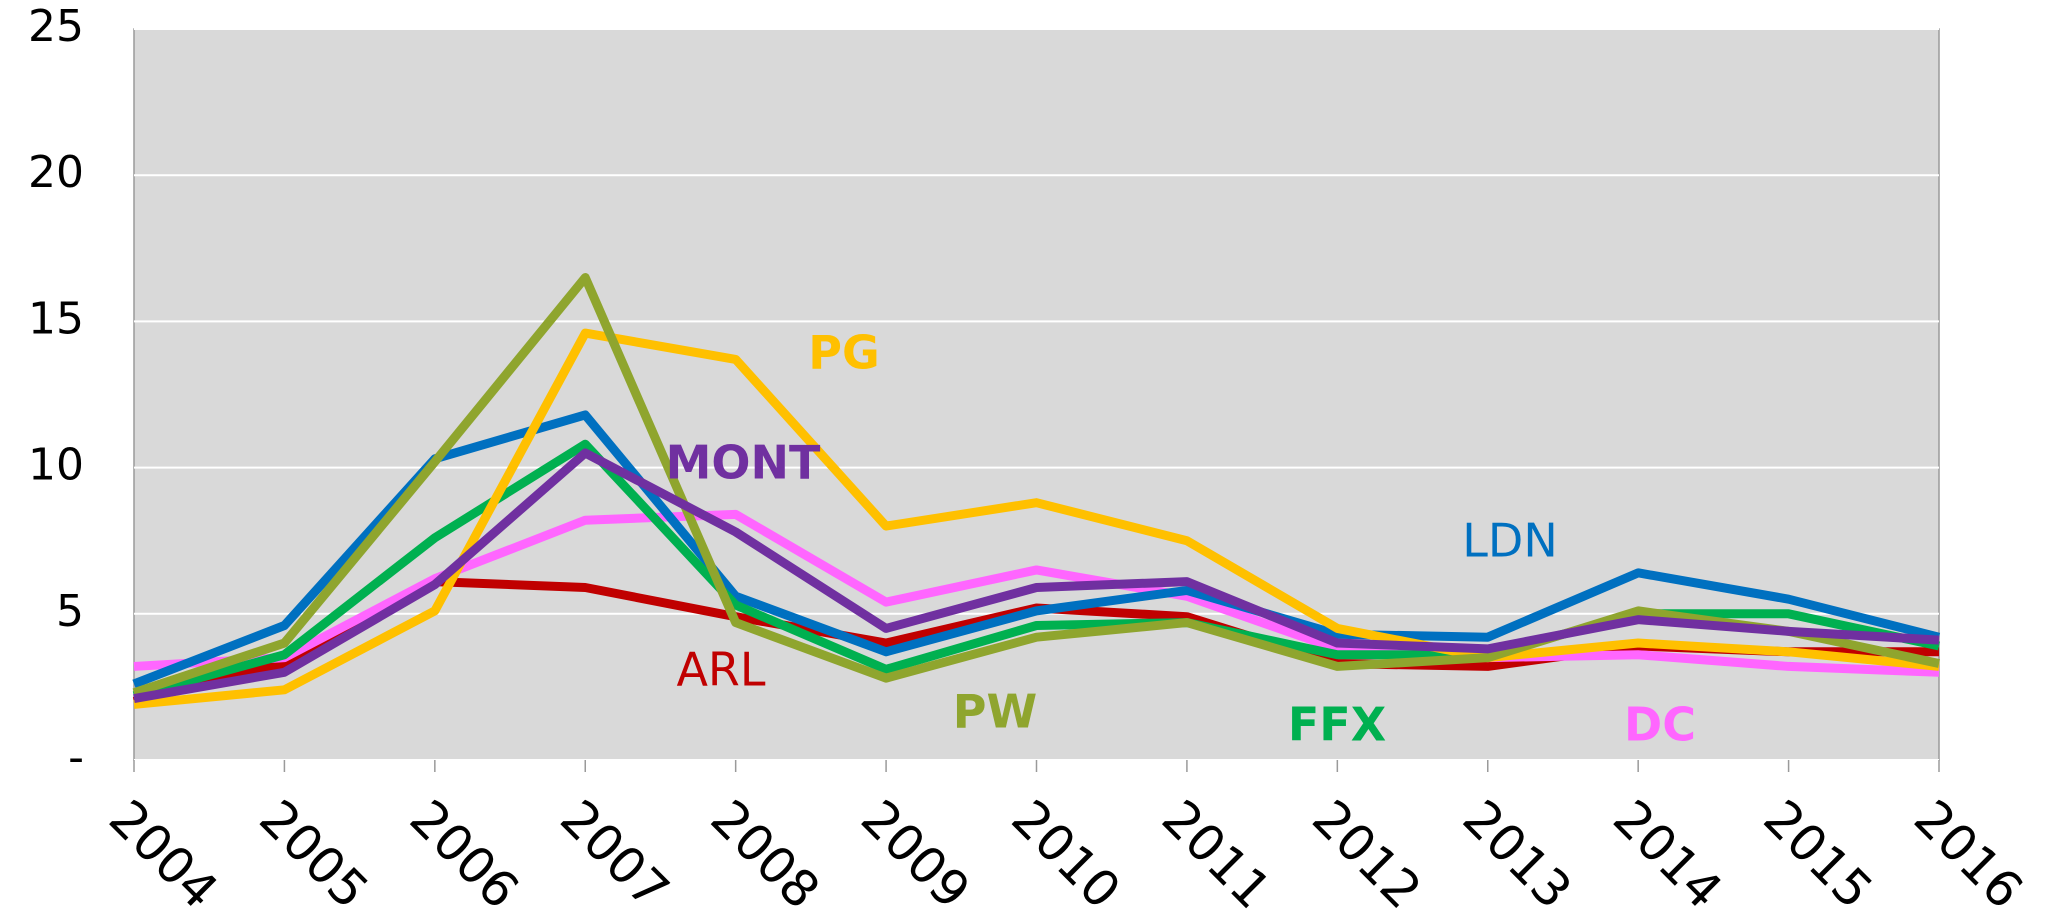  I want to click on x-tick-label: 2009, so click(915, 850).